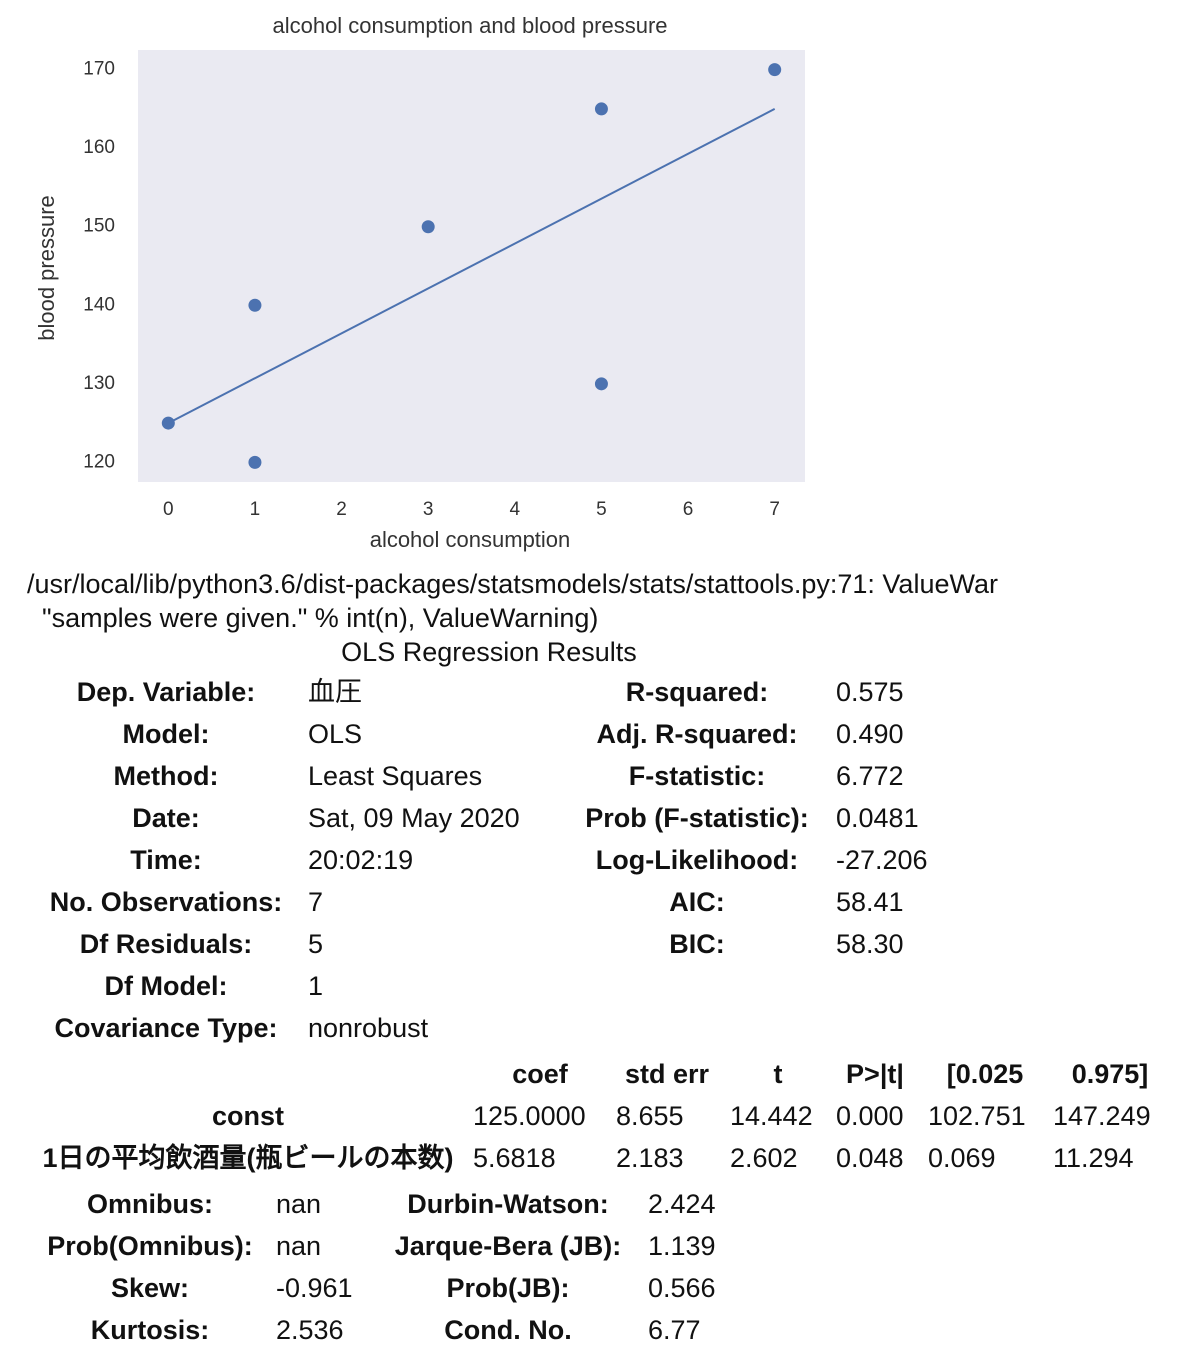 Image resolution: width=1184 pixels, height=1364 pixels. Describe the element at coordinates (977, 1116) in the screenshot. I see `table-value: 102.751` at that location.